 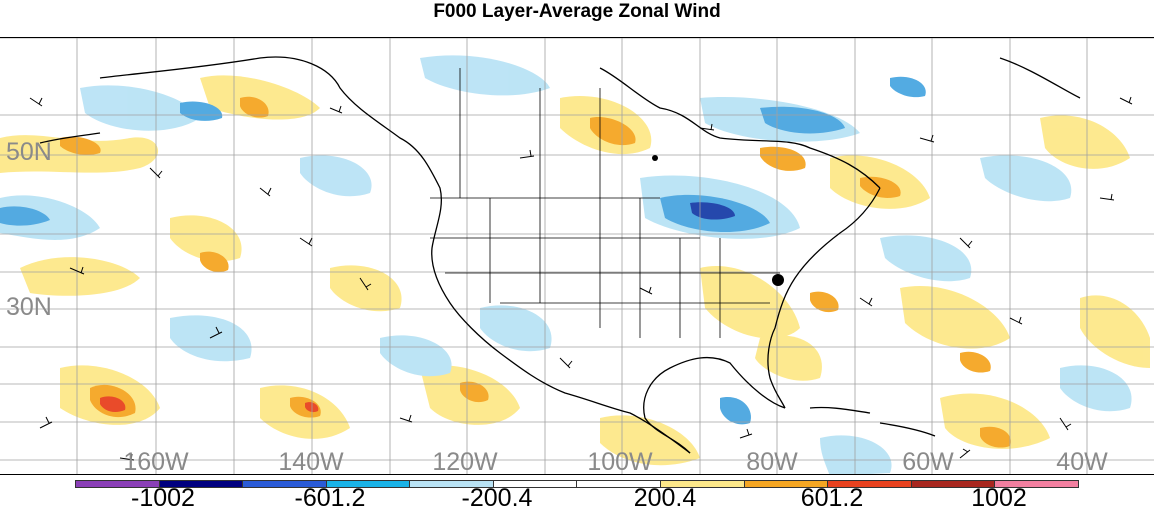 What do you see at coordinates (29, 152) in the screenshot?
I see `lat-label-50n: 50N` at bounding box center [29, 152].